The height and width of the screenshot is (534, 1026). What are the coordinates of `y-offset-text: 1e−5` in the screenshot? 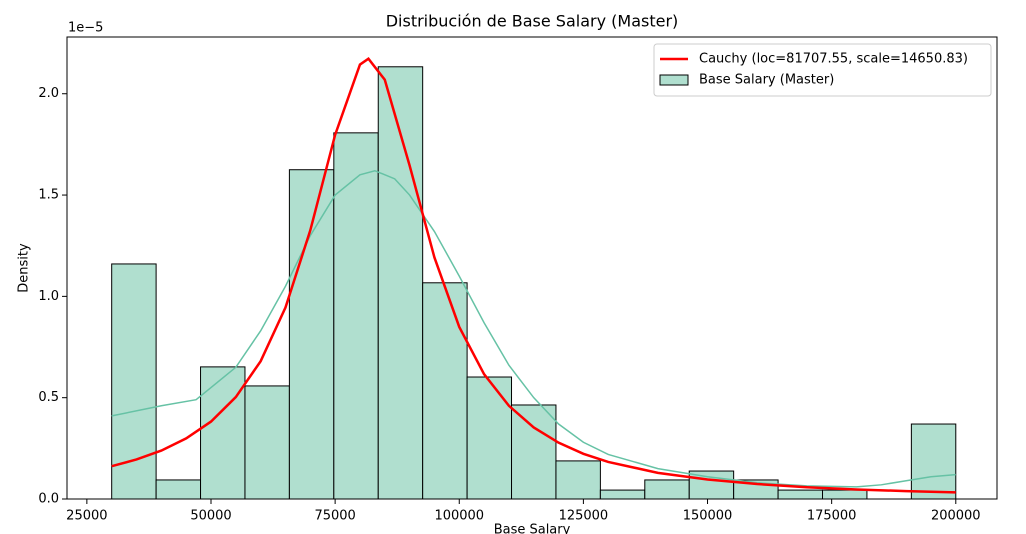 It's located at (85, 28).